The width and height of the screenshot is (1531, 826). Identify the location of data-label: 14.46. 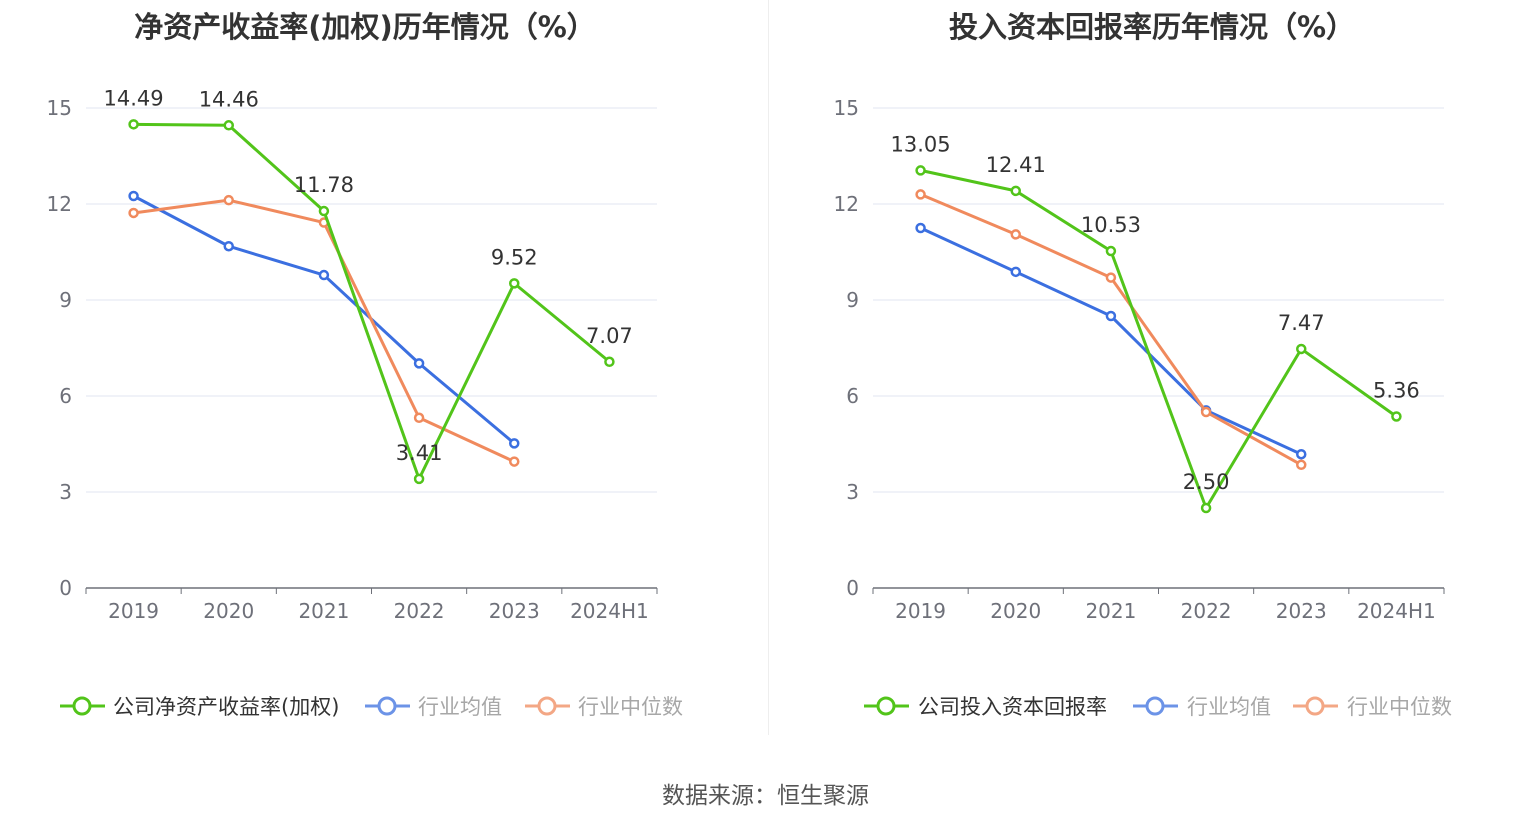
(229, 99).